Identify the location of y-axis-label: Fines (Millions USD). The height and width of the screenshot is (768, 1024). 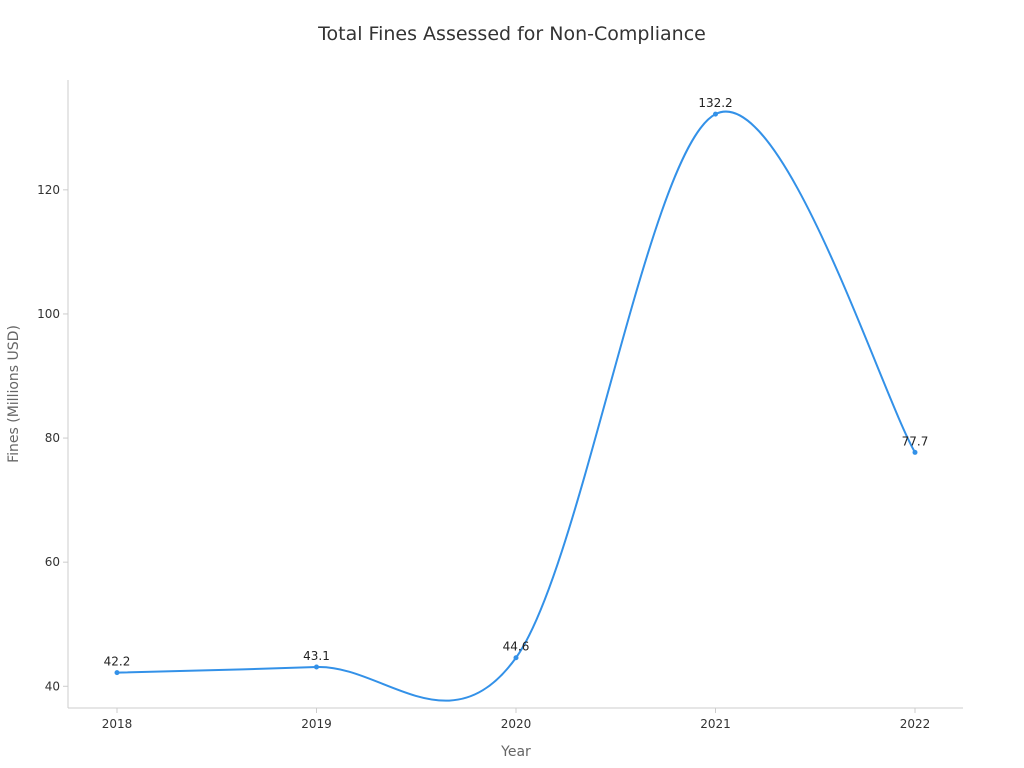
(14, 394).